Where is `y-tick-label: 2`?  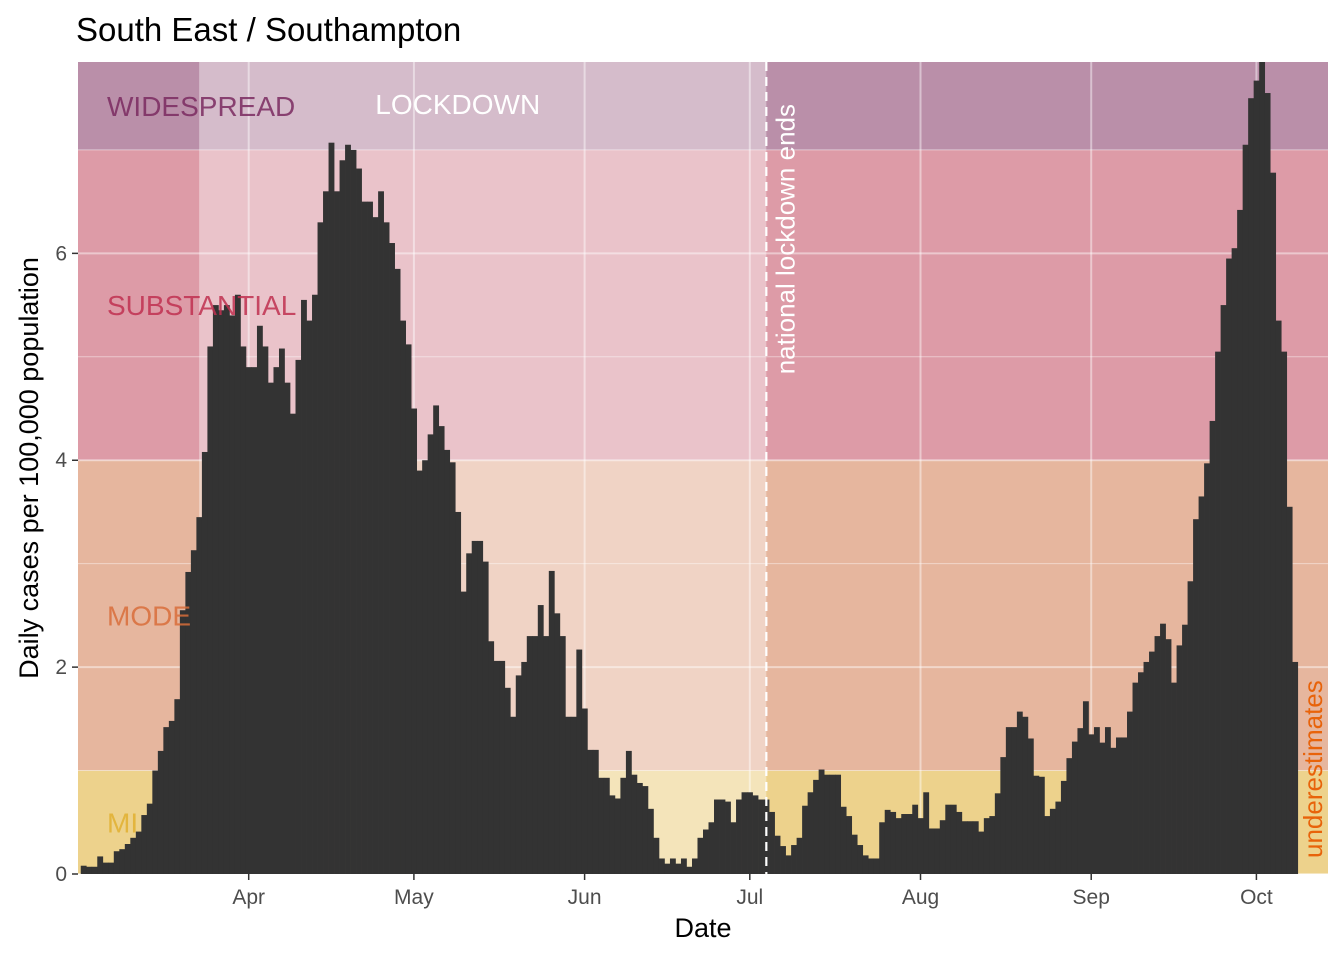 y-tick-label: 2 is located at coordinates (61, 667).